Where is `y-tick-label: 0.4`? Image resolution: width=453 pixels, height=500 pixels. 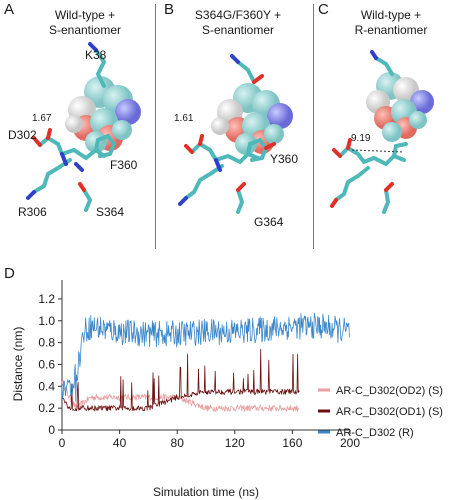 y-tick-label: 0.4 is located at coordinates (46, 386).